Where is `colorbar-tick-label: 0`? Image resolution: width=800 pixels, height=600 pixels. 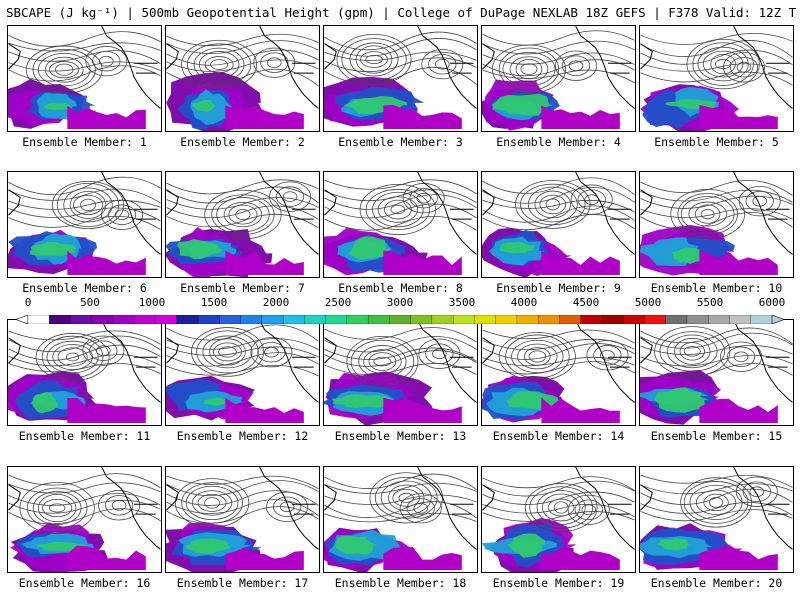 colorbar-tick-label: 0 is located at coordinates (28, 302).